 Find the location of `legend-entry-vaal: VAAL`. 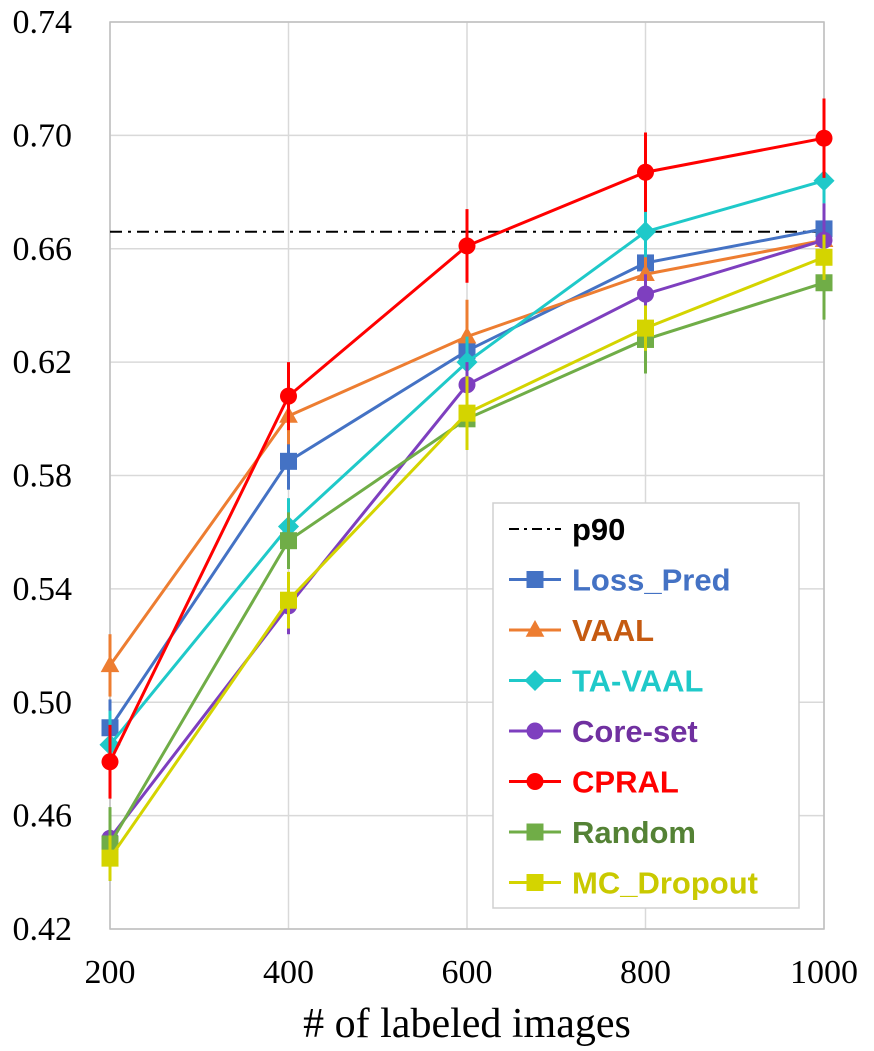

legend-entry-vaal: VAAL is located at coordinates (581, 630).